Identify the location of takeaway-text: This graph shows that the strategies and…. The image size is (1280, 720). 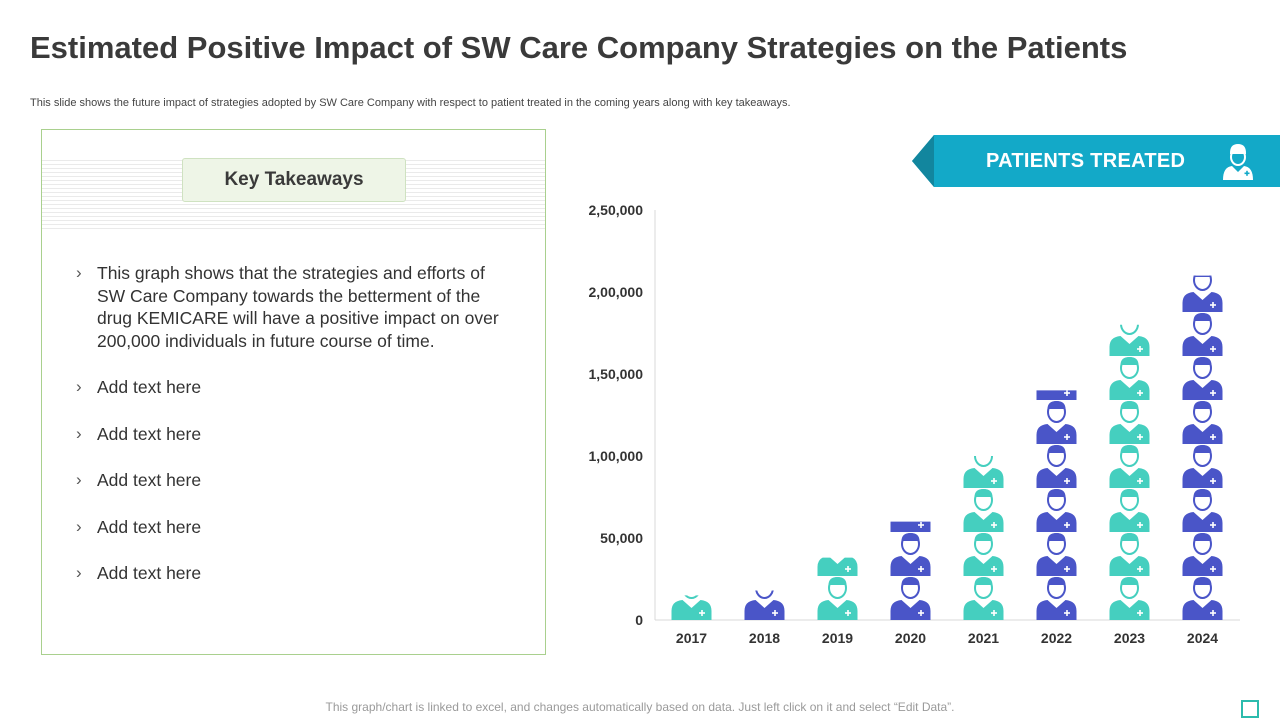
(298, 307).